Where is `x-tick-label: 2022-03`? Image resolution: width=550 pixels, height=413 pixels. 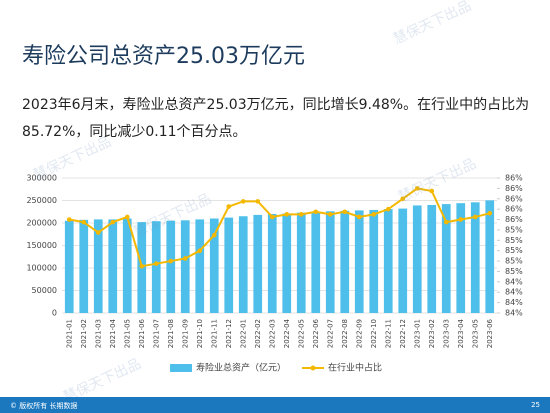
x-tick-label: 2022-03 is located at coordinates (272, 333).